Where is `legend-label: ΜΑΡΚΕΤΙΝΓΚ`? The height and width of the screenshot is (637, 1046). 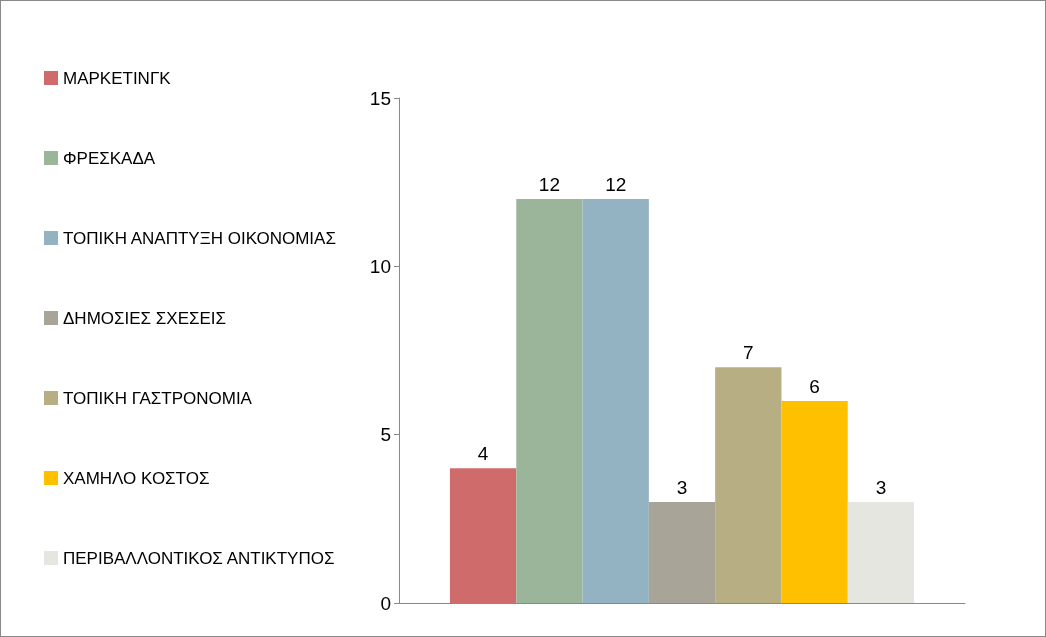
legend-label: ΜΑΡΚΕΤΙΝΓΚ is located at coordinates (117, 78).